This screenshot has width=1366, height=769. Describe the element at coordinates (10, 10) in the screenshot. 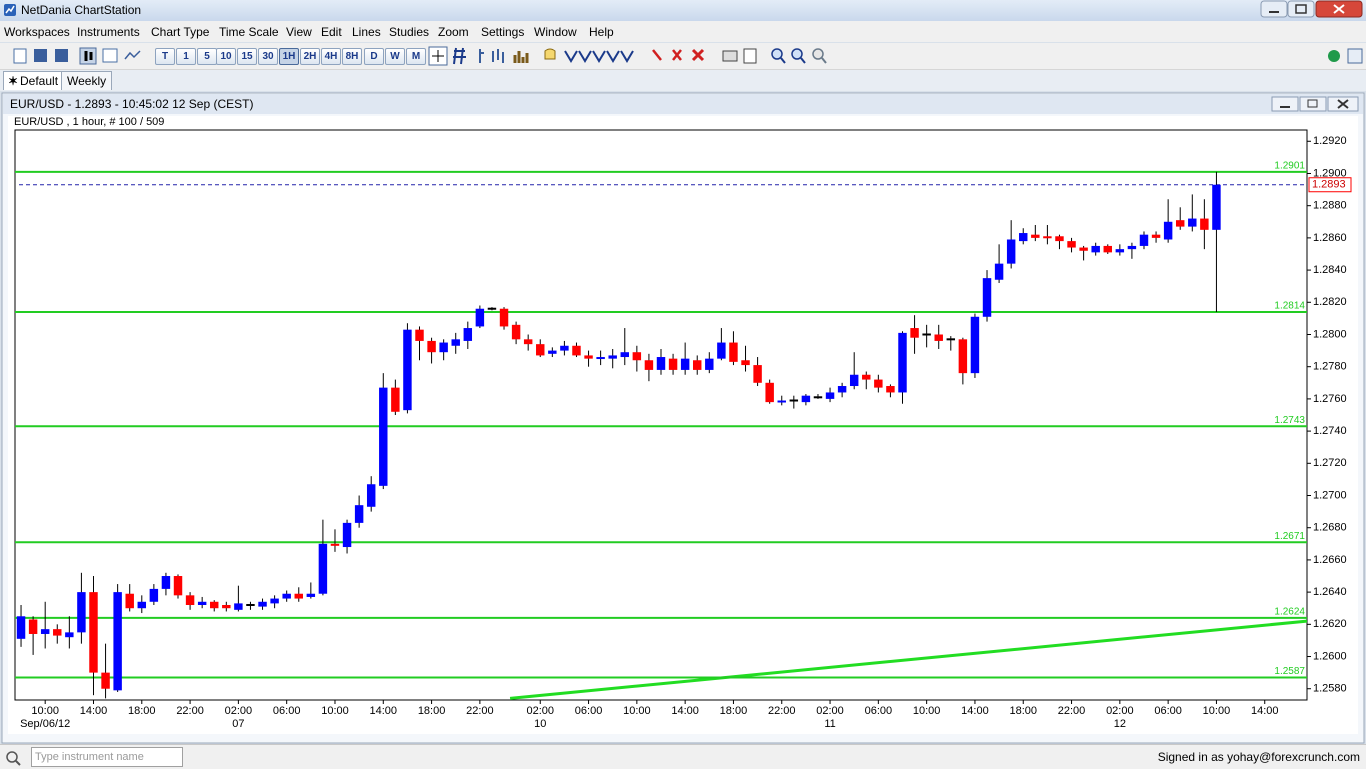

I see `app-icon` at that location.